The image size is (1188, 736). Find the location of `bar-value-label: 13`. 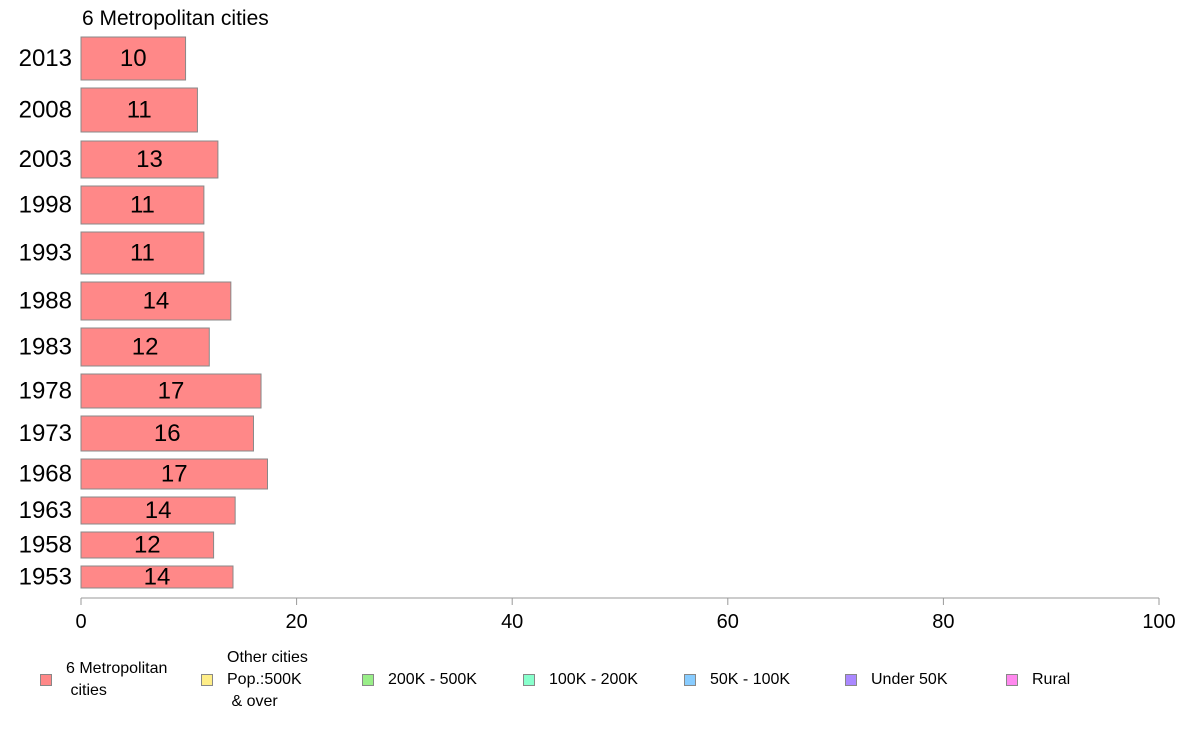

bar-value-label: 13 is located at coordinates (149, 159).